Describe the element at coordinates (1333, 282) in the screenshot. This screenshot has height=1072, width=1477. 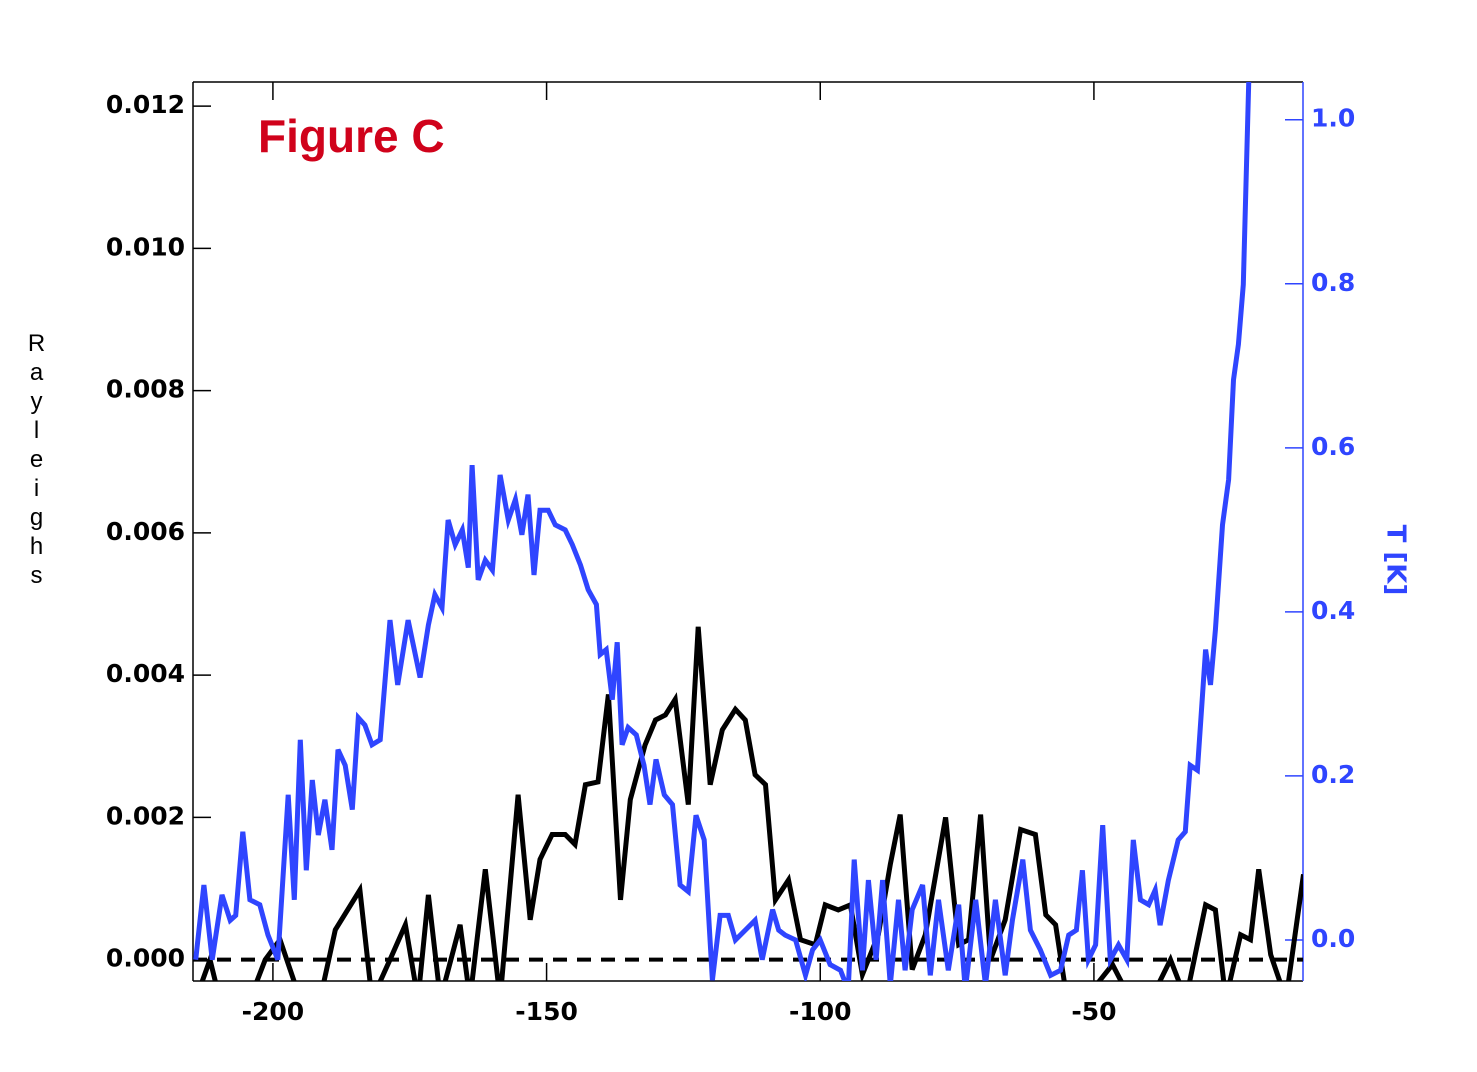
I see `y2-tick-label: 0.8` at that location.